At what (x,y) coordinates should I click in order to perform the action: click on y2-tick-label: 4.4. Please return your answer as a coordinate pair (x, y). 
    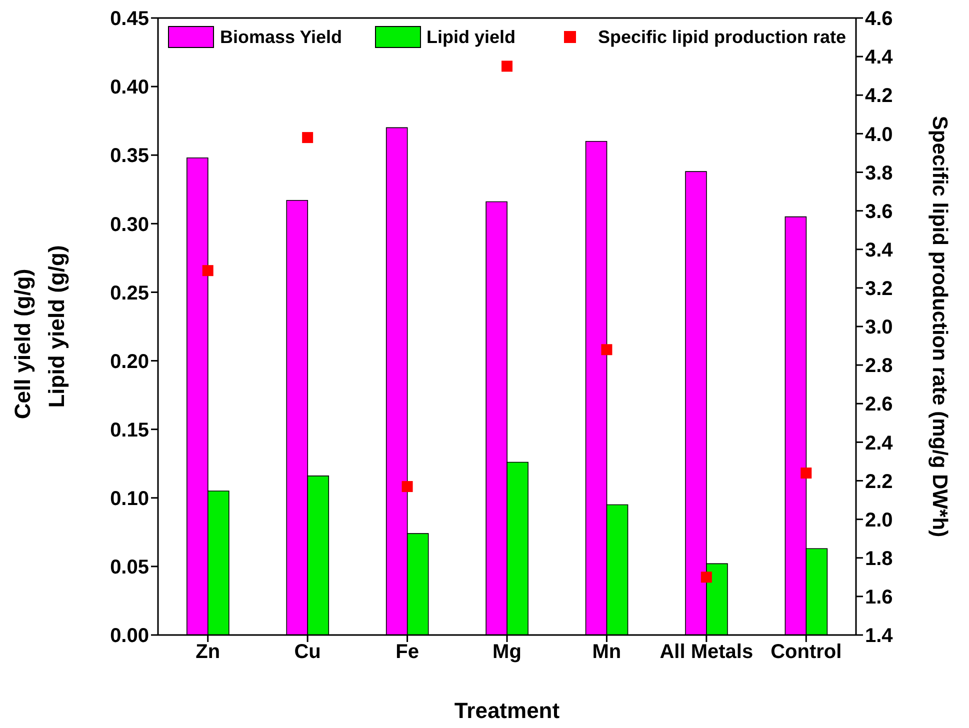
    Looking at the image, I should click on (879, 57).